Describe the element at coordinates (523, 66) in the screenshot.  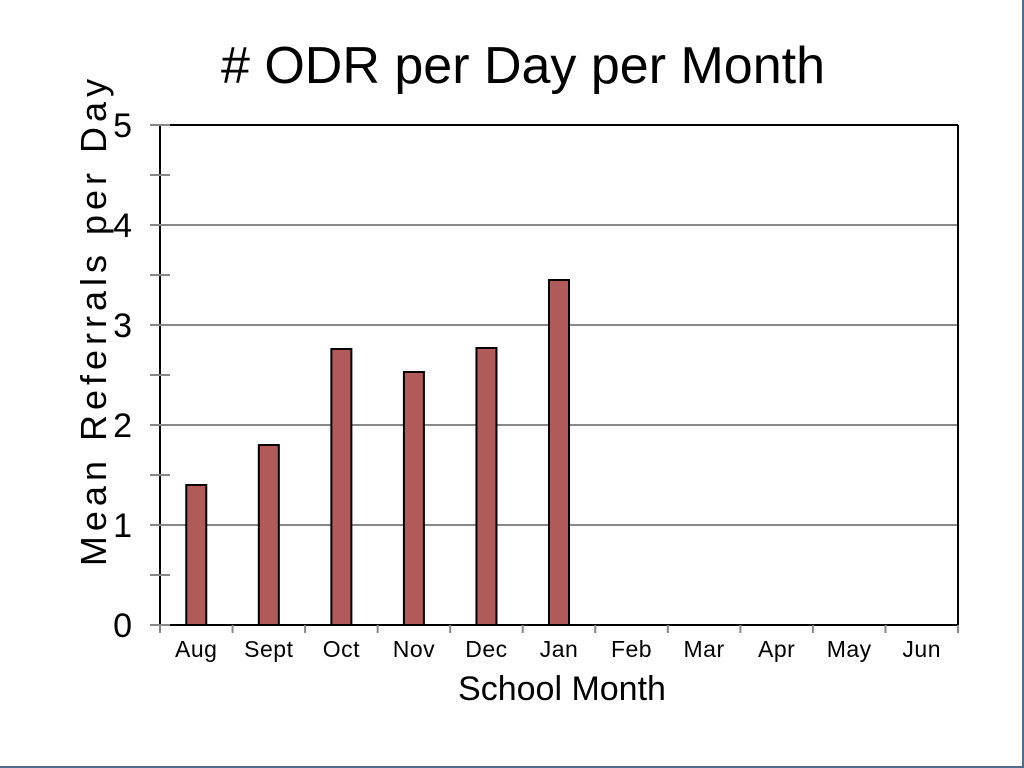
I see `chart-title: # ODR per Day per Month` at that location.